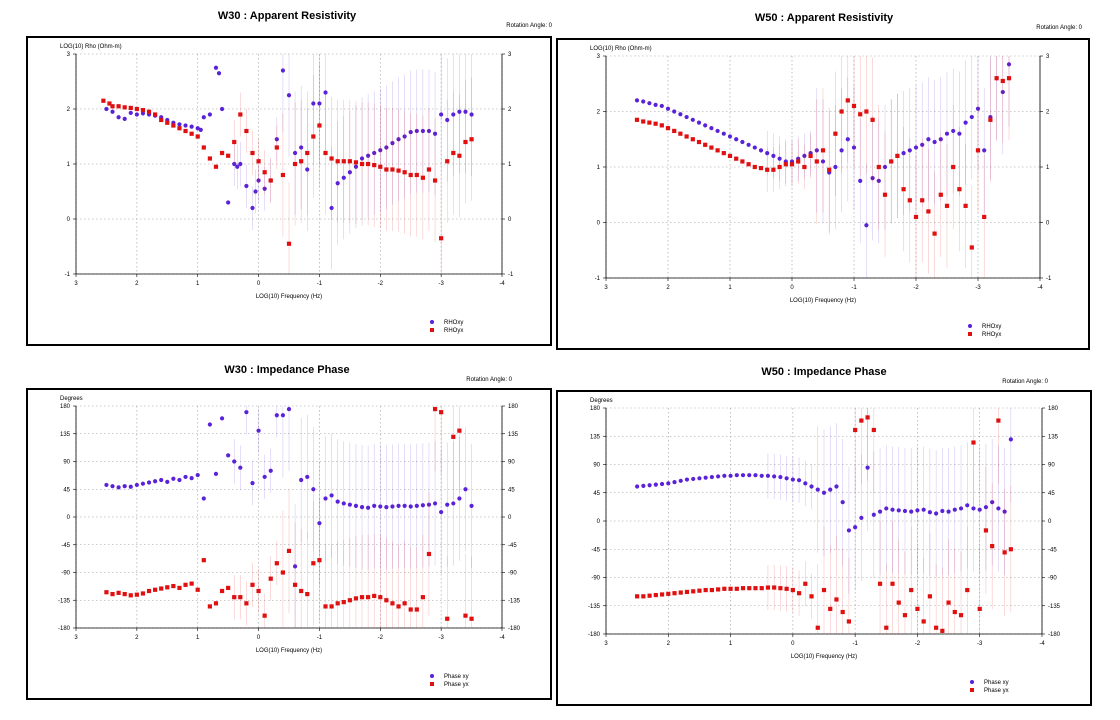 The height and width of the screenshot is (720, 1120). Describe the element at coordinates (259, 638) in the screenshot. I see `x-tick-label: 0` at that location.